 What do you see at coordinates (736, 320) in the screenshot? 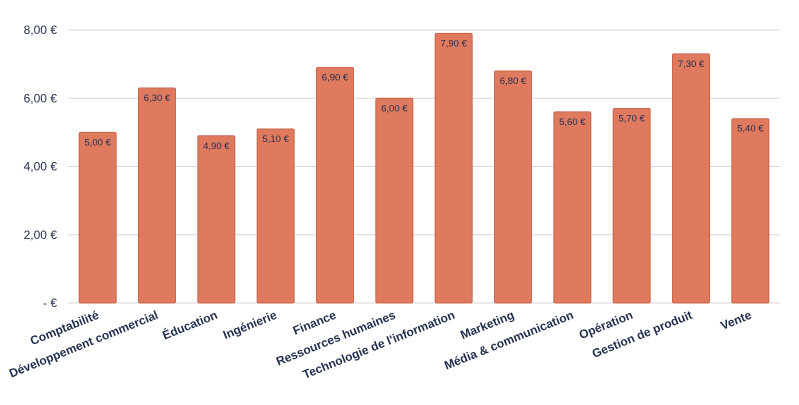
I see `x-category-label: Vente` at bounding box center [736, 320].